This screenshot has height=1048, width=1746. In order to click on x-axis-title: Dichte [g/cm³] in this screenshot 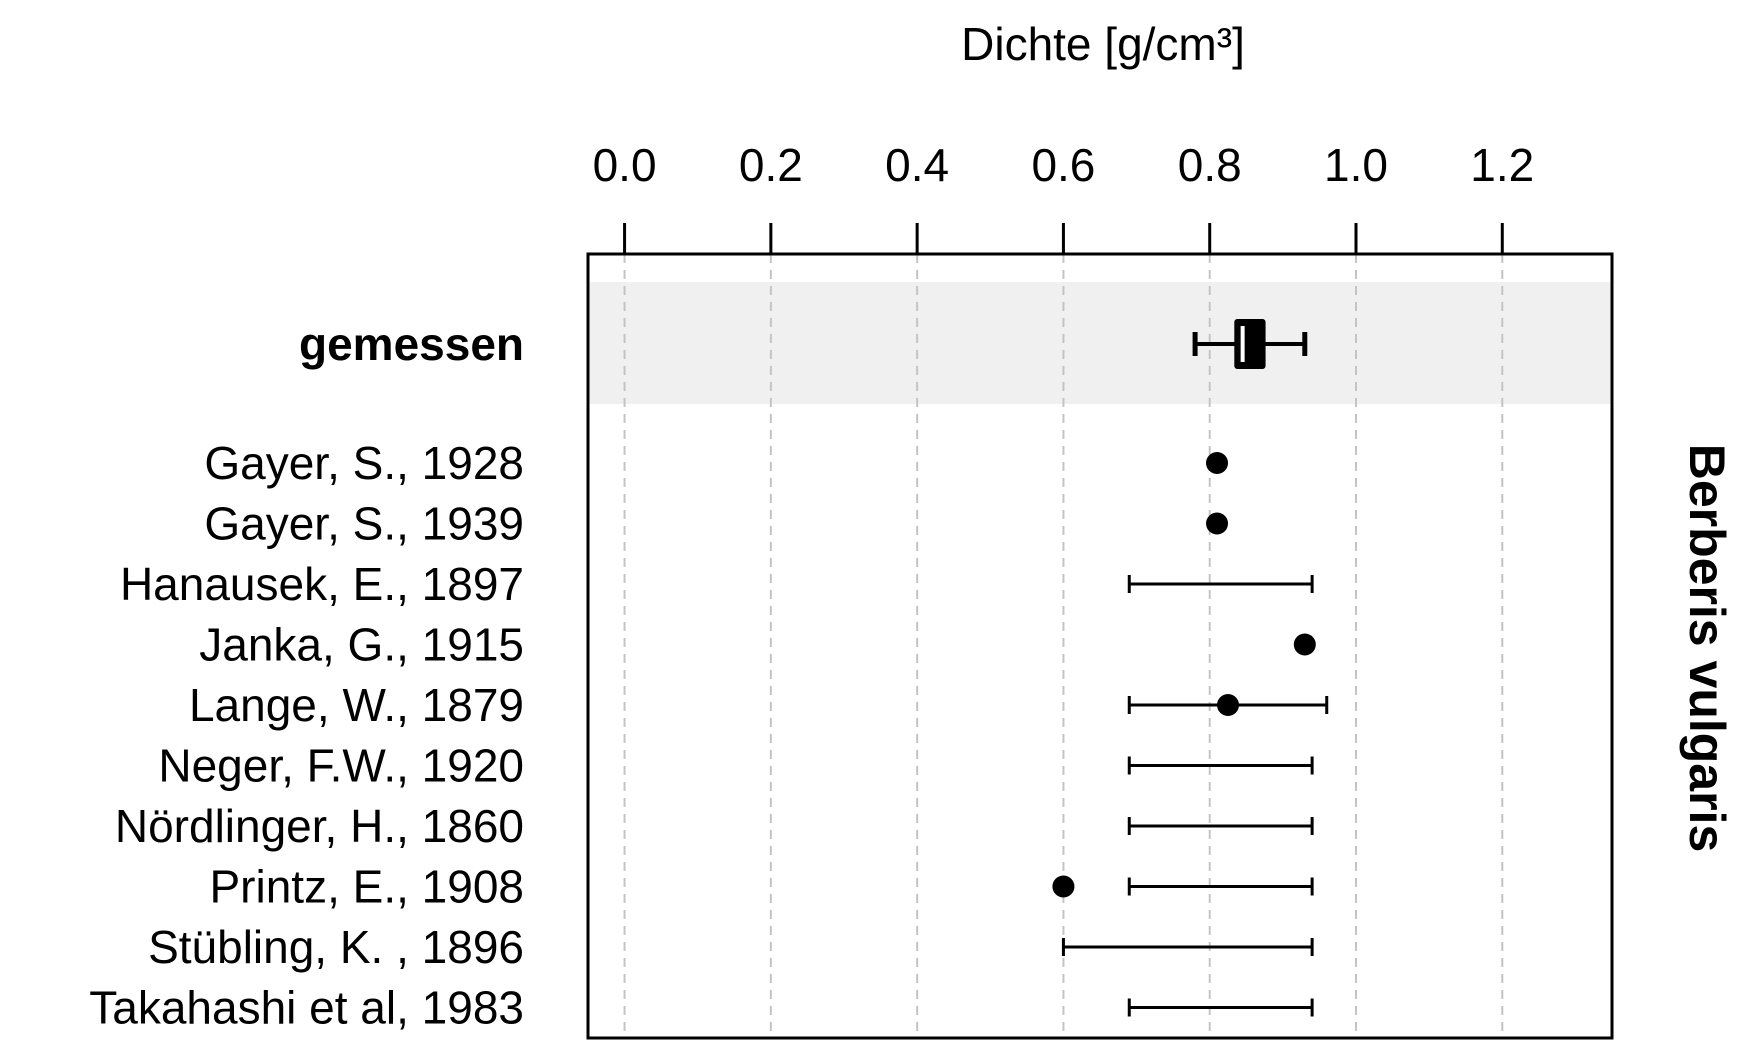, I will do `click(1103, 44)`.